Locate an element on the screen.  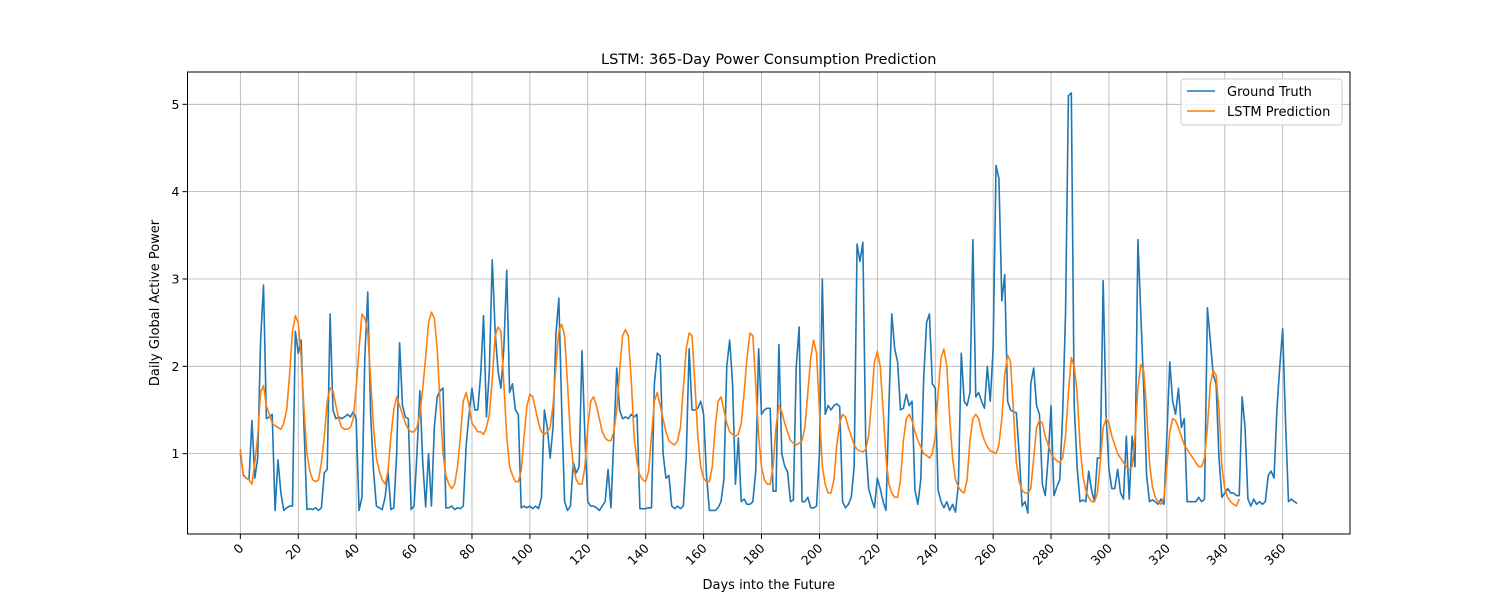
legend-box is located at coordinates (1261, 102).